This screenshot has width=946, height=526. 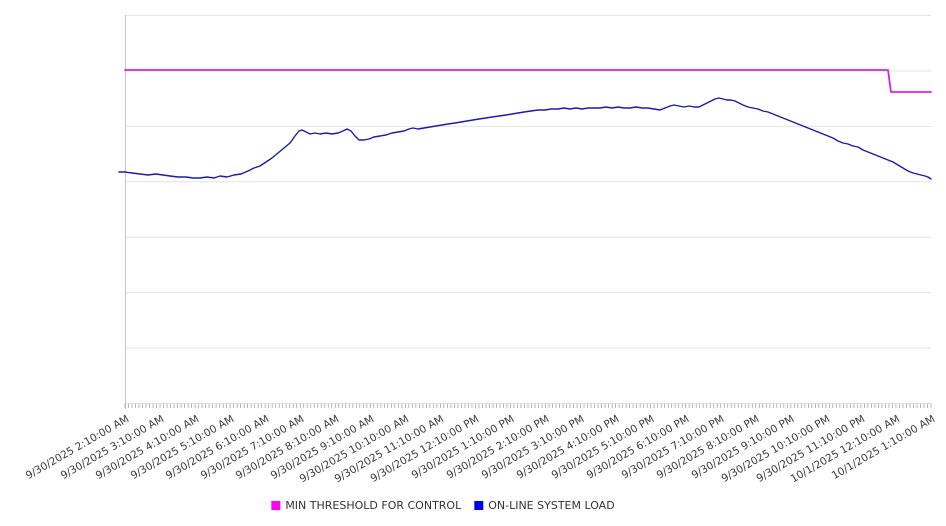 I want to click on legend-item-min-threshold: MIN THRESHOLD FOR CONTROL, so click(x=366, y=505).